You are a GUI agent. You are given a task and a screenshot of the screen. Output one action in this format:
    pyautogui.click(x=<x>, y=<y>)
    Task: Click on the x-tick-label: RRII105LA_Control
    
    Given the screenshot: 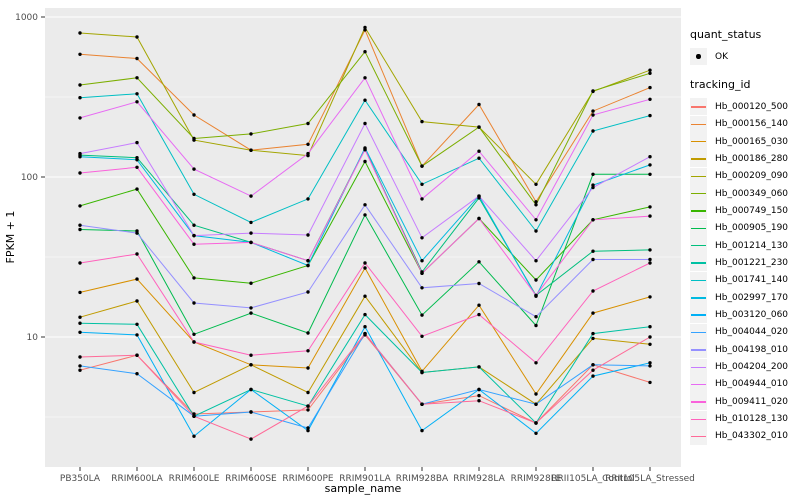 What is the action you would take?
    pyautogui.click(x=592, y=479)
    